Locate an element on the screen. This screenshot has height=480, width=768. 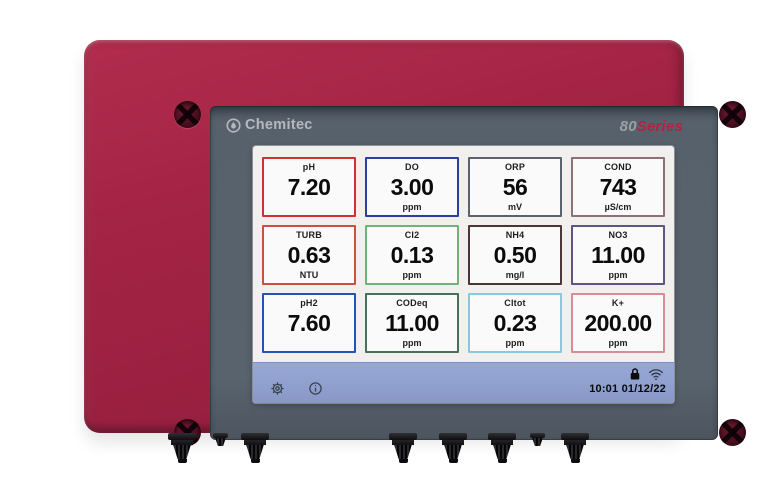
settings-button is located at coordinates (277, 388).